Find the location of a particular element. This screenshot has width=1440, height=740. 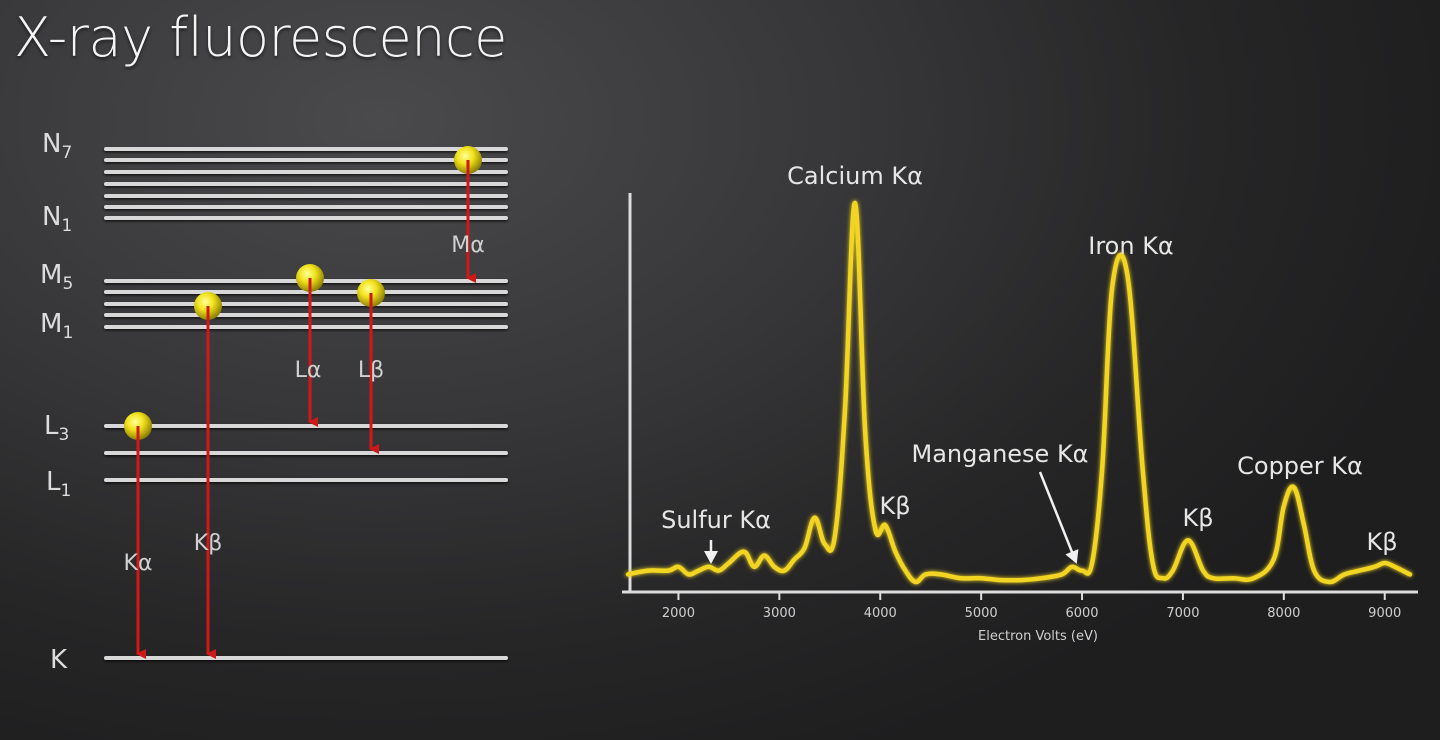

annotation-arrow-icon is located at coordinates (1058, 517).